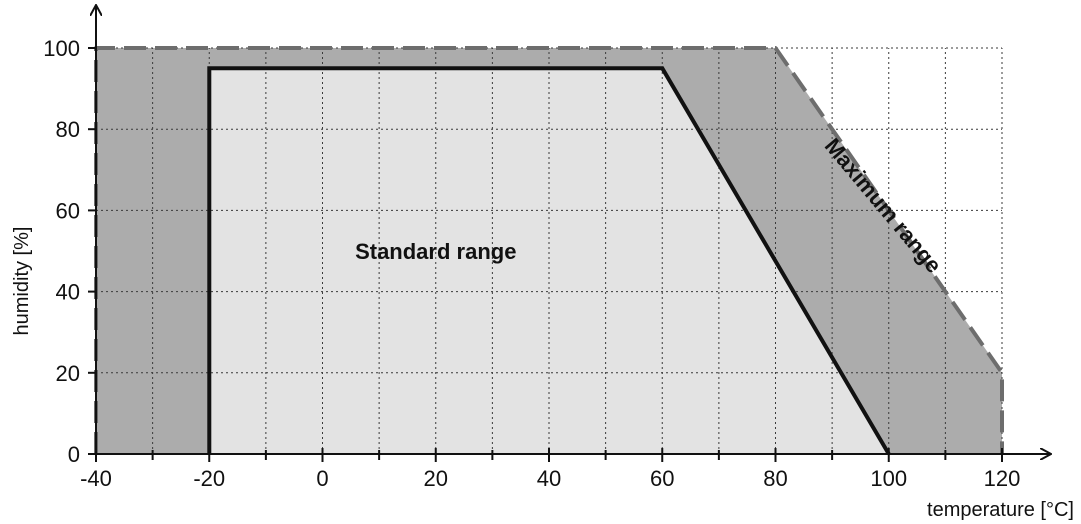  Describe the element at coordinates (68, 129) in the screenshot. I see `y-tick-label: 80` at that location.